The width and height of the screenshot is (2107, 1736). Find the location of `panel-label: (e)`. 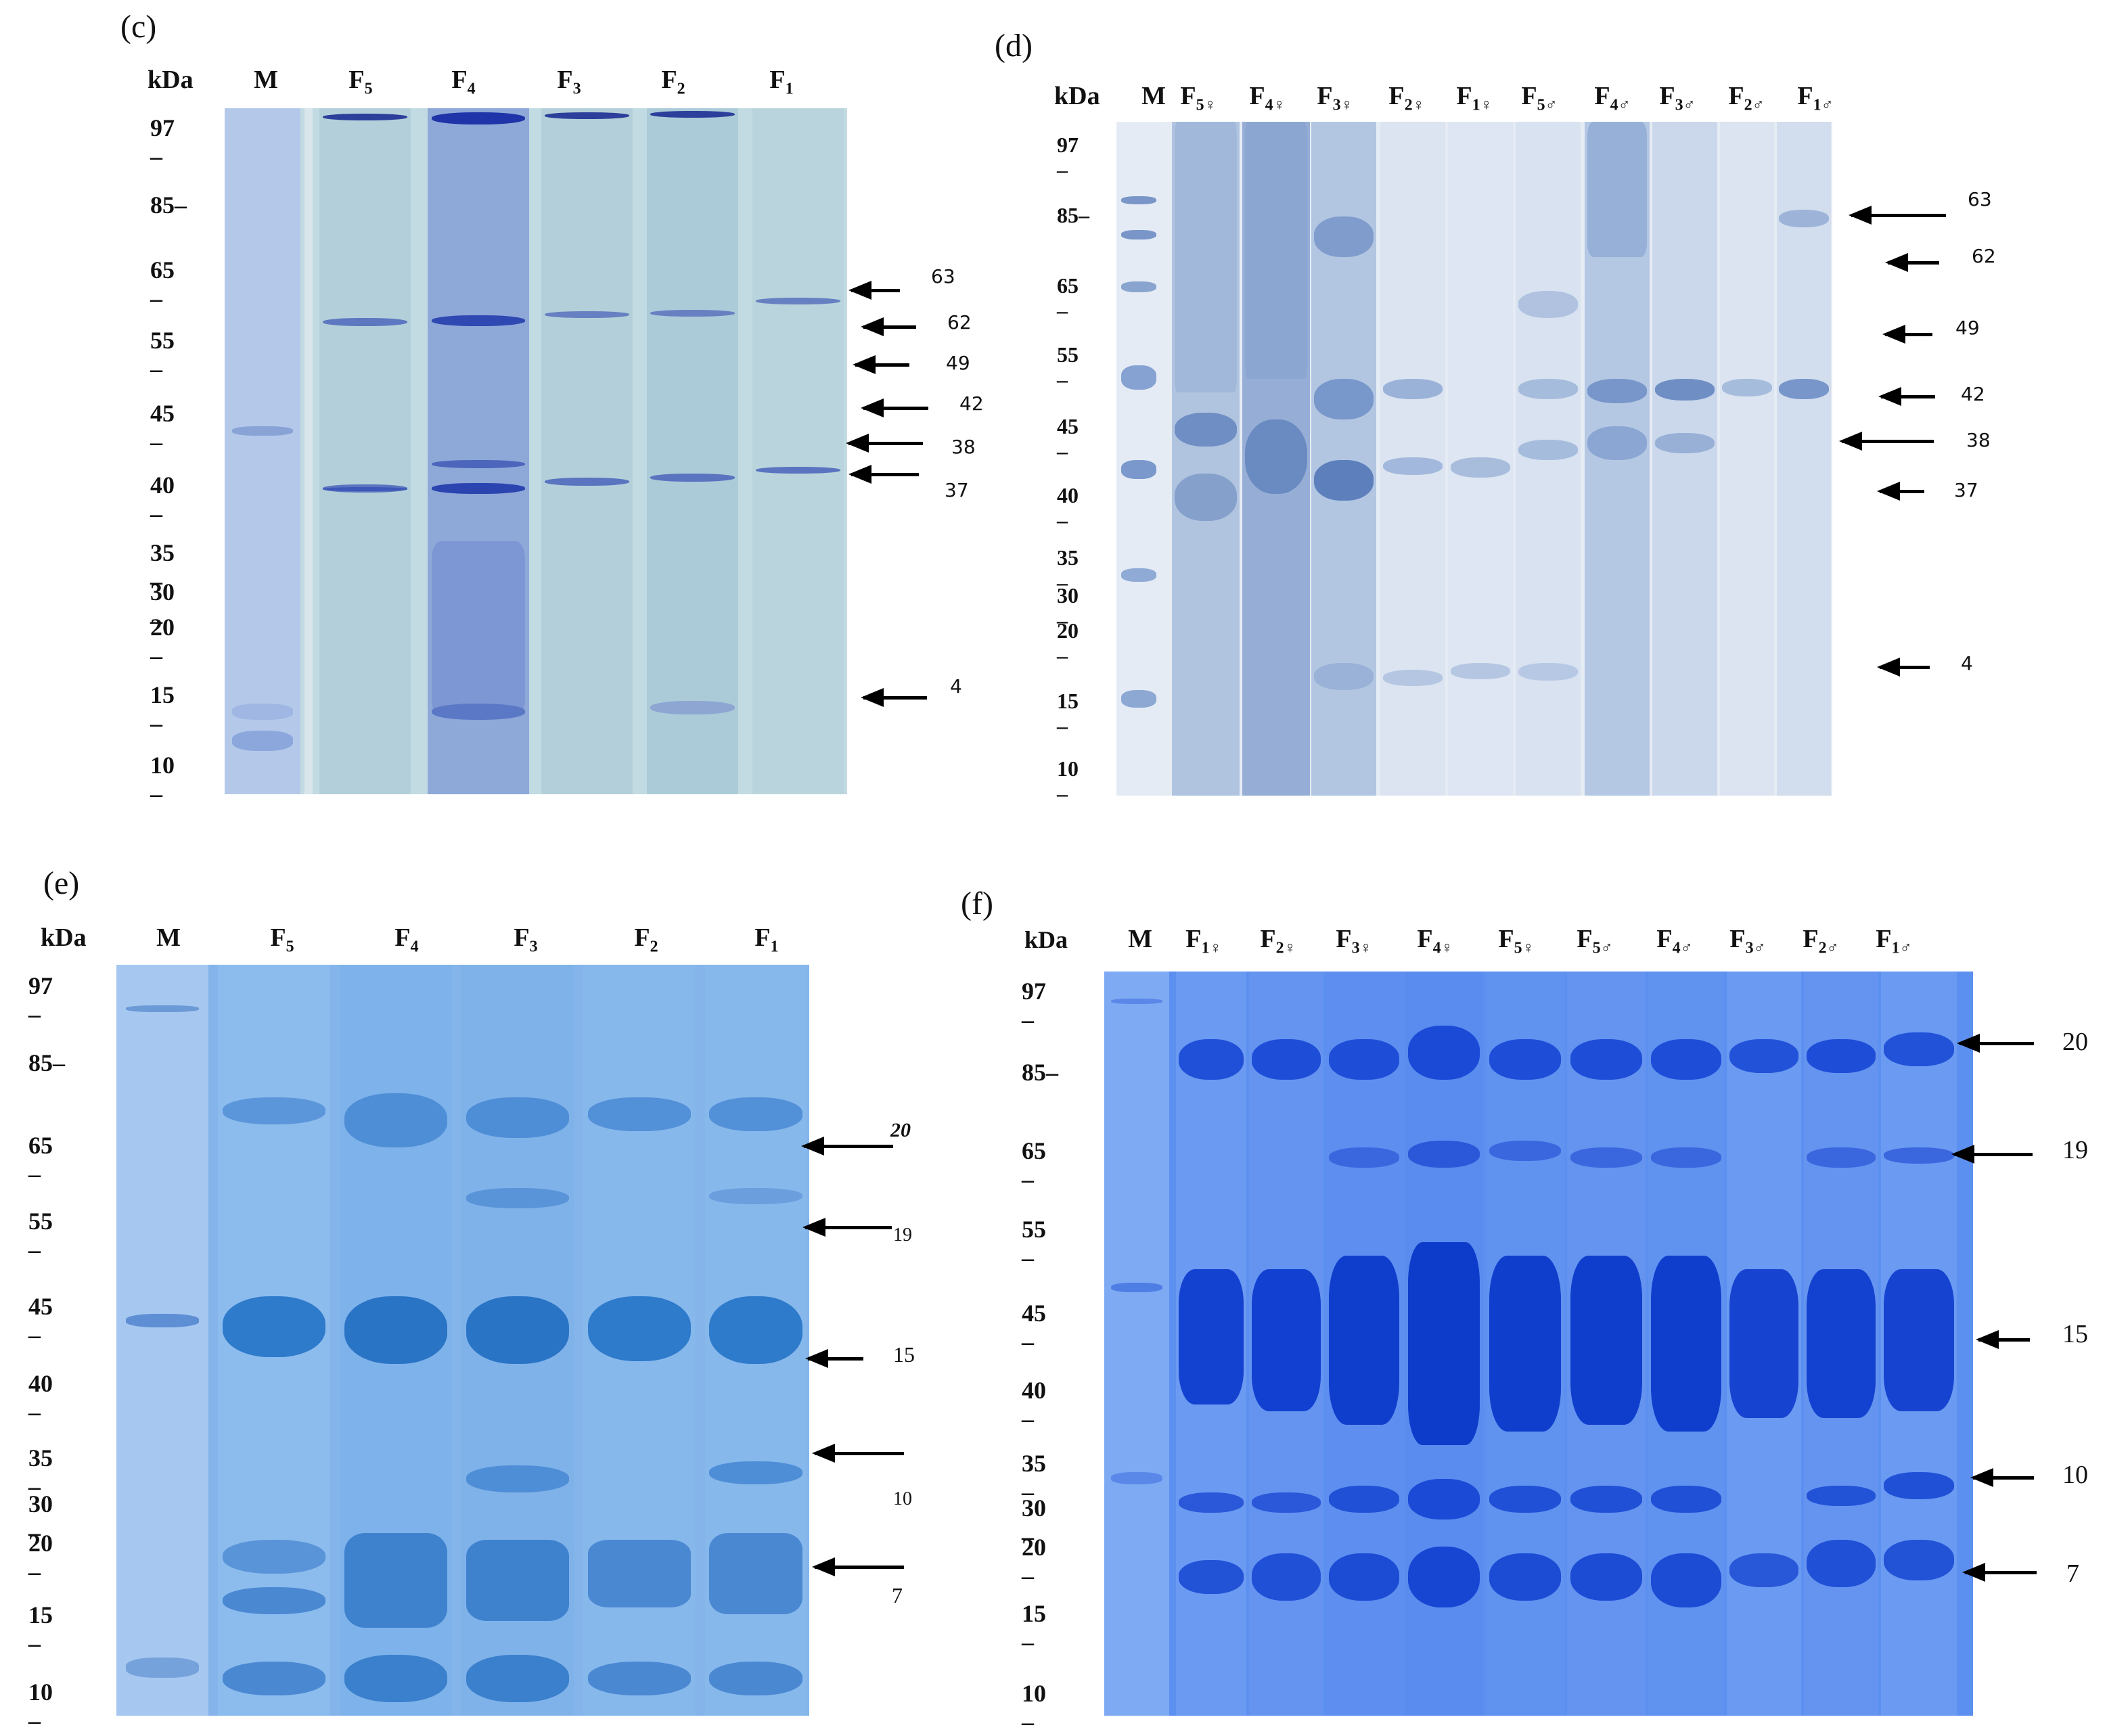

panel-label: (e) is located at coordinates (61, 883).